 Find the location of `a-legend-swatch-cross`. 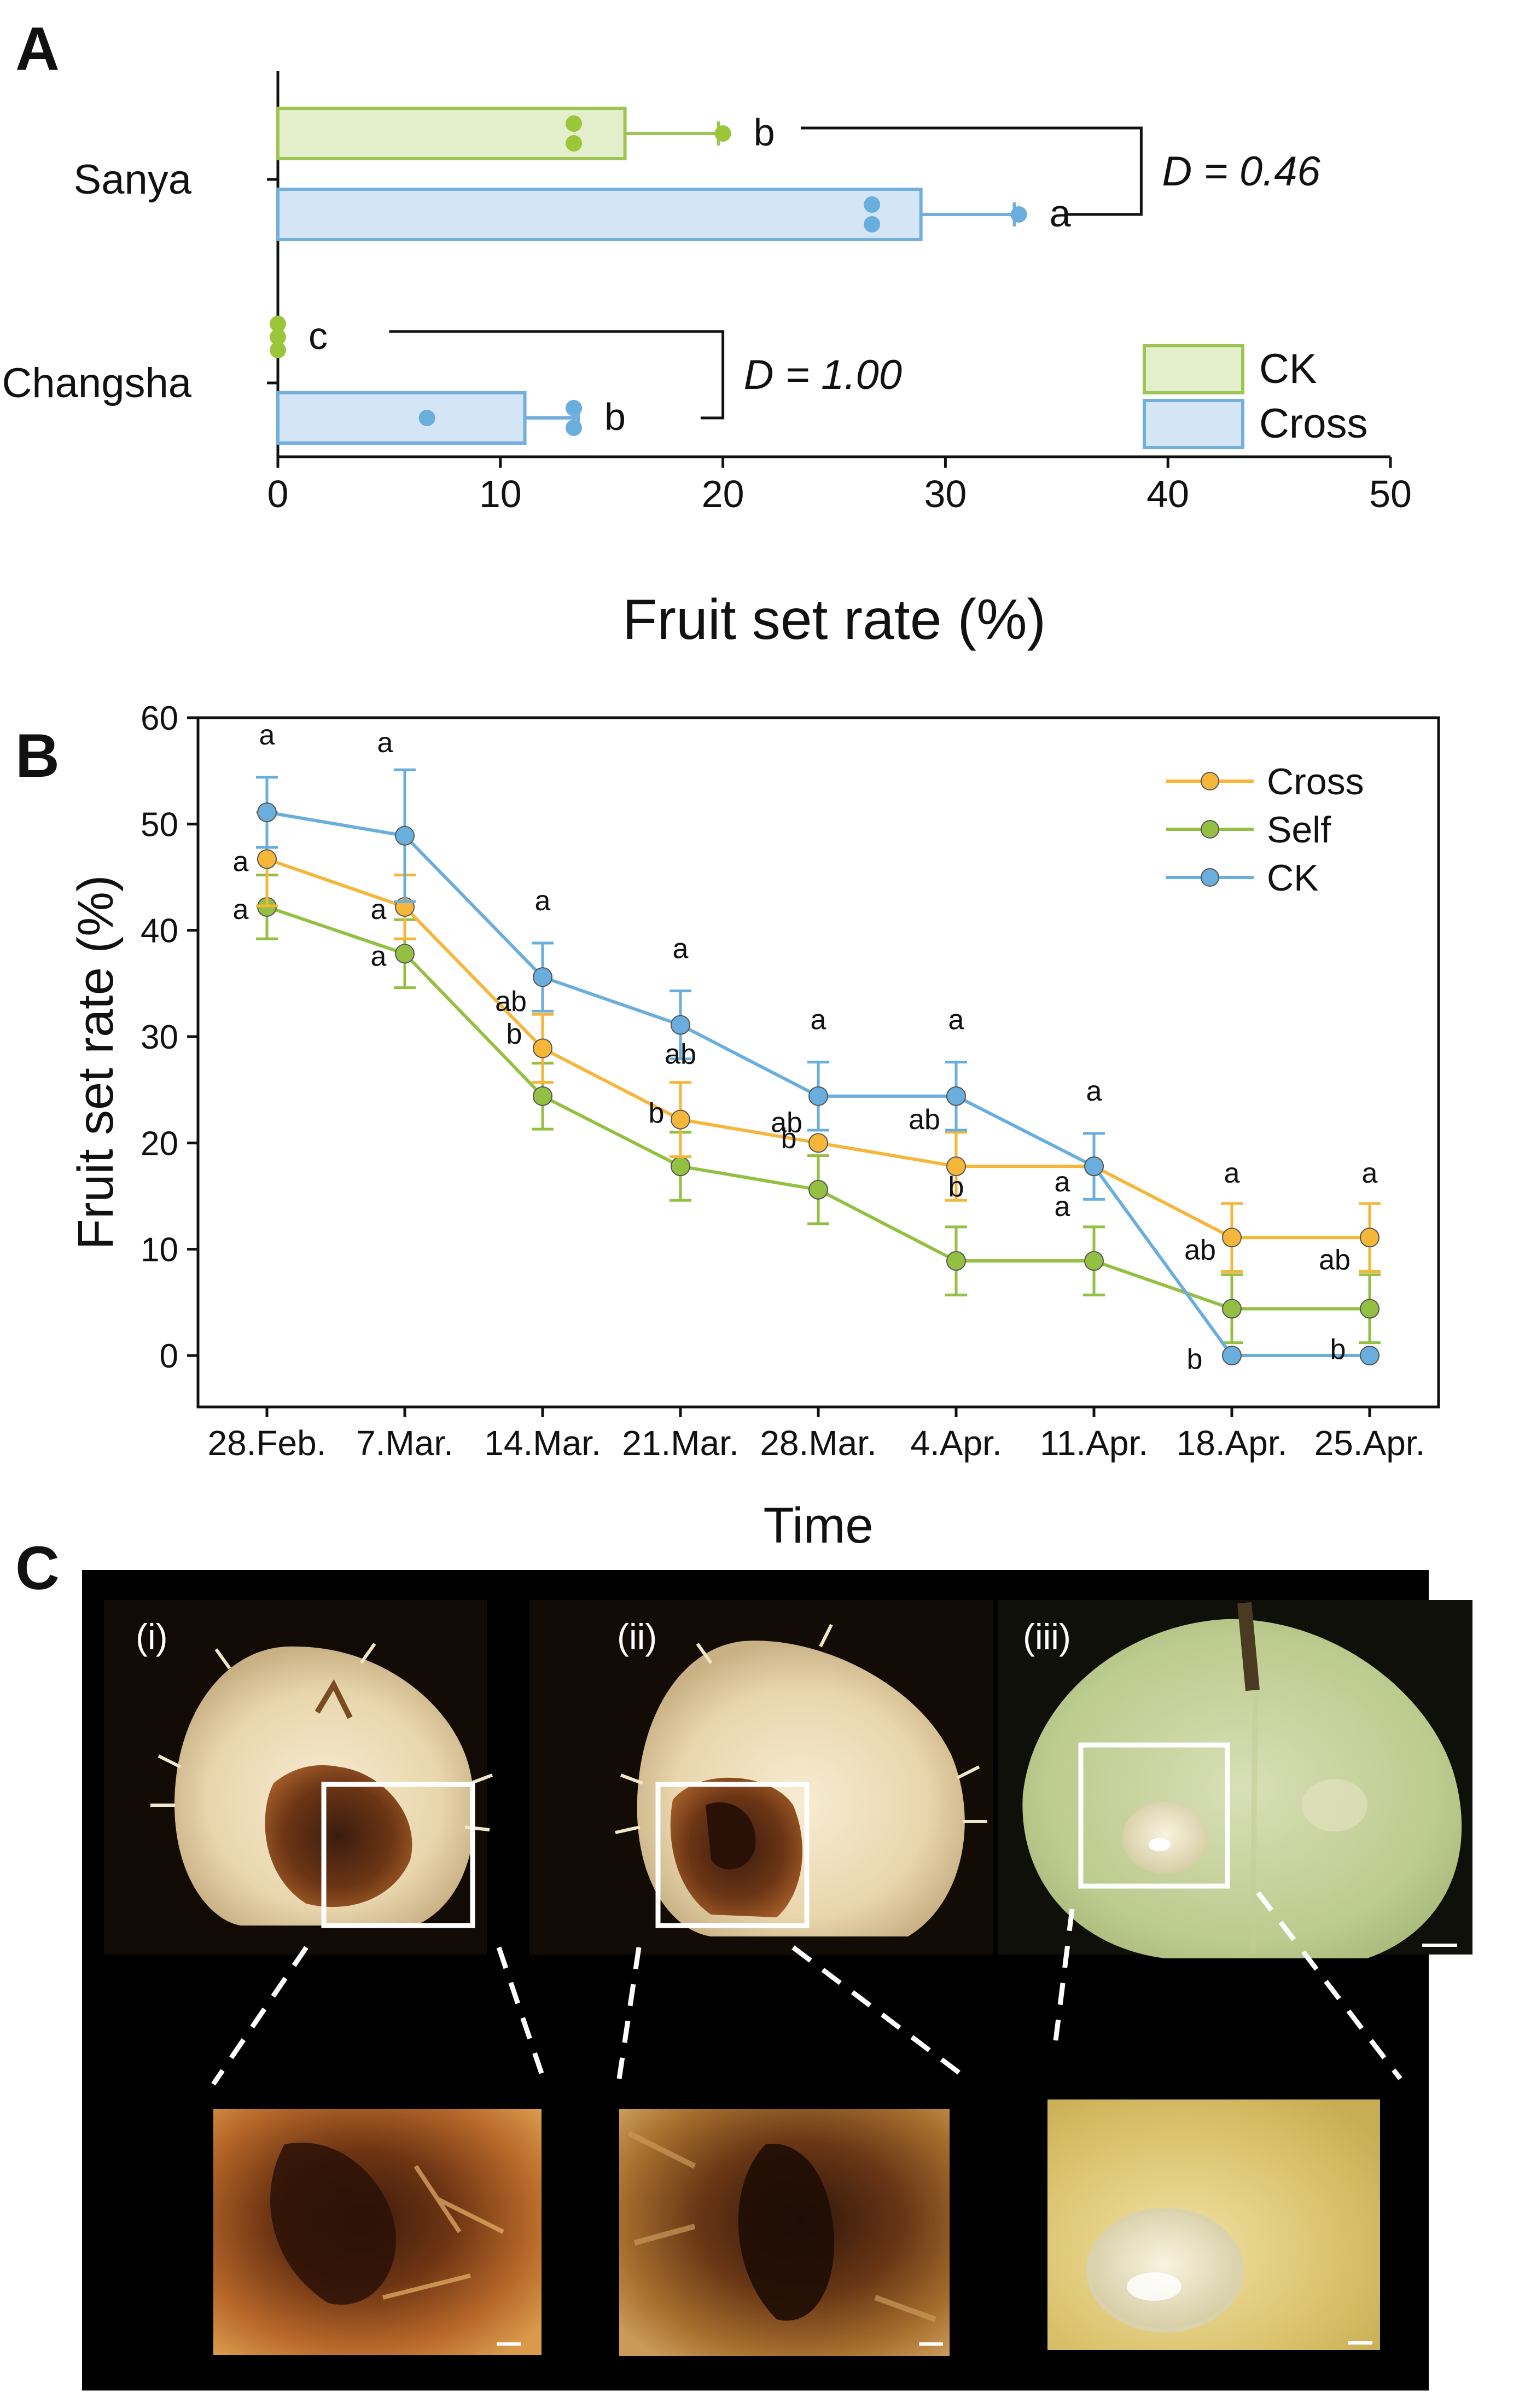

a-legend-swatch-cross is located at coordinates (1193, 424).